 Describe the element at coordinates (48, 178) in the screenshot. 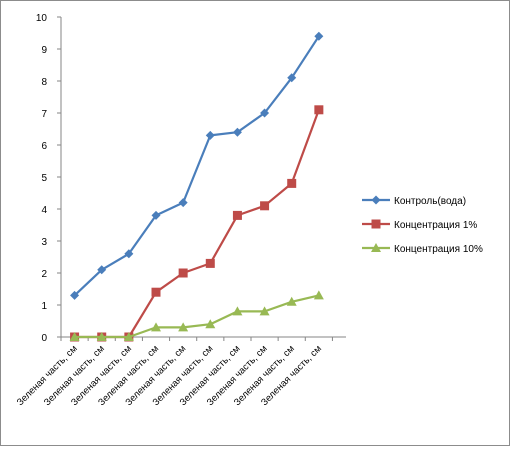

I see `y-axis-ticks: 0 1 2 3 4 5 6 7 8 9 10` at that location.